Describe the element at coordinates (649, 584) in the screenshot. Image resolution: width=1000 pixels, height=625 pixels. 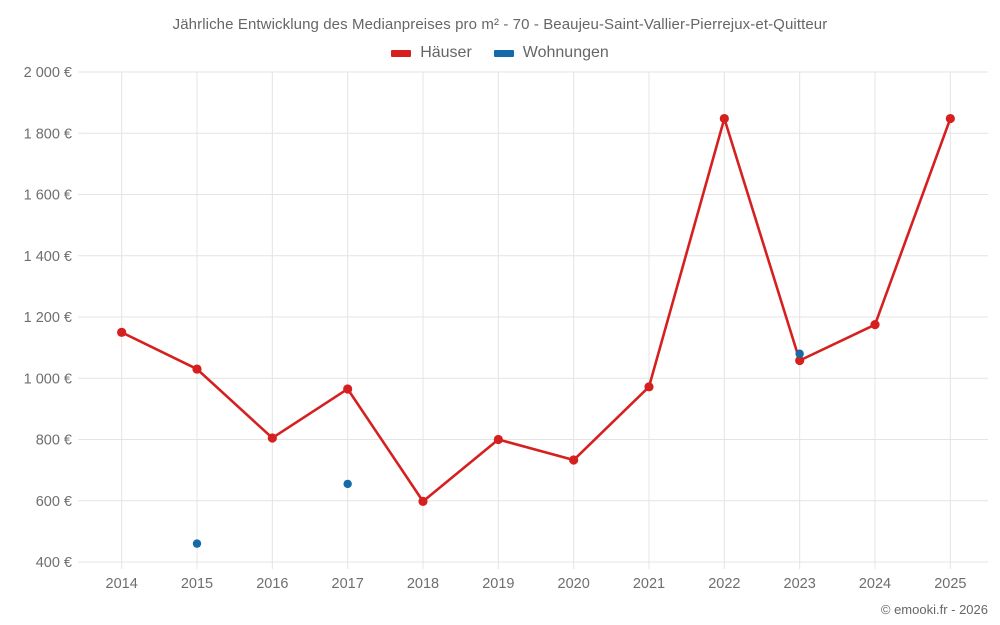
I see `x-axis-tick-label: 2021` at that location.